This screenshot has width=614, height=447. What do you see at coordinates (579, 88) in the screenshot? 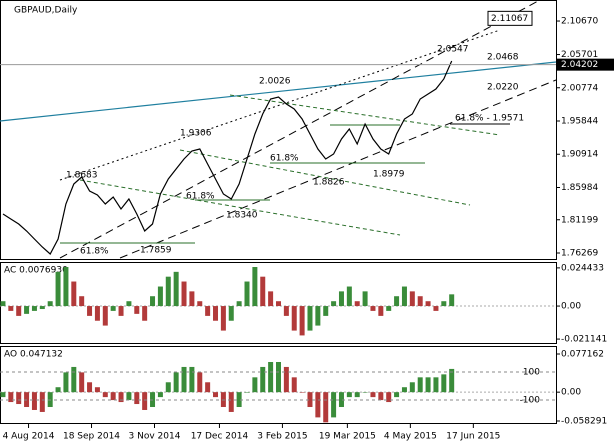
I see `y-tick-label: 2.00774` at bounding box center [579, 88].